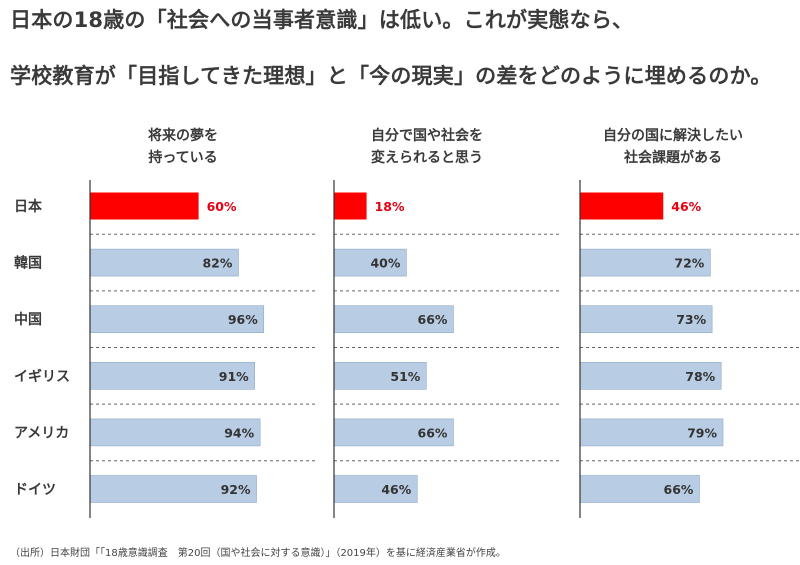 The width and height of the screenshot is (800, 565). What do you see at coordinates (183, 135) in the screenshot?
I see `panel-title-line: 将来の夢を` at bounding box center [183, 135].